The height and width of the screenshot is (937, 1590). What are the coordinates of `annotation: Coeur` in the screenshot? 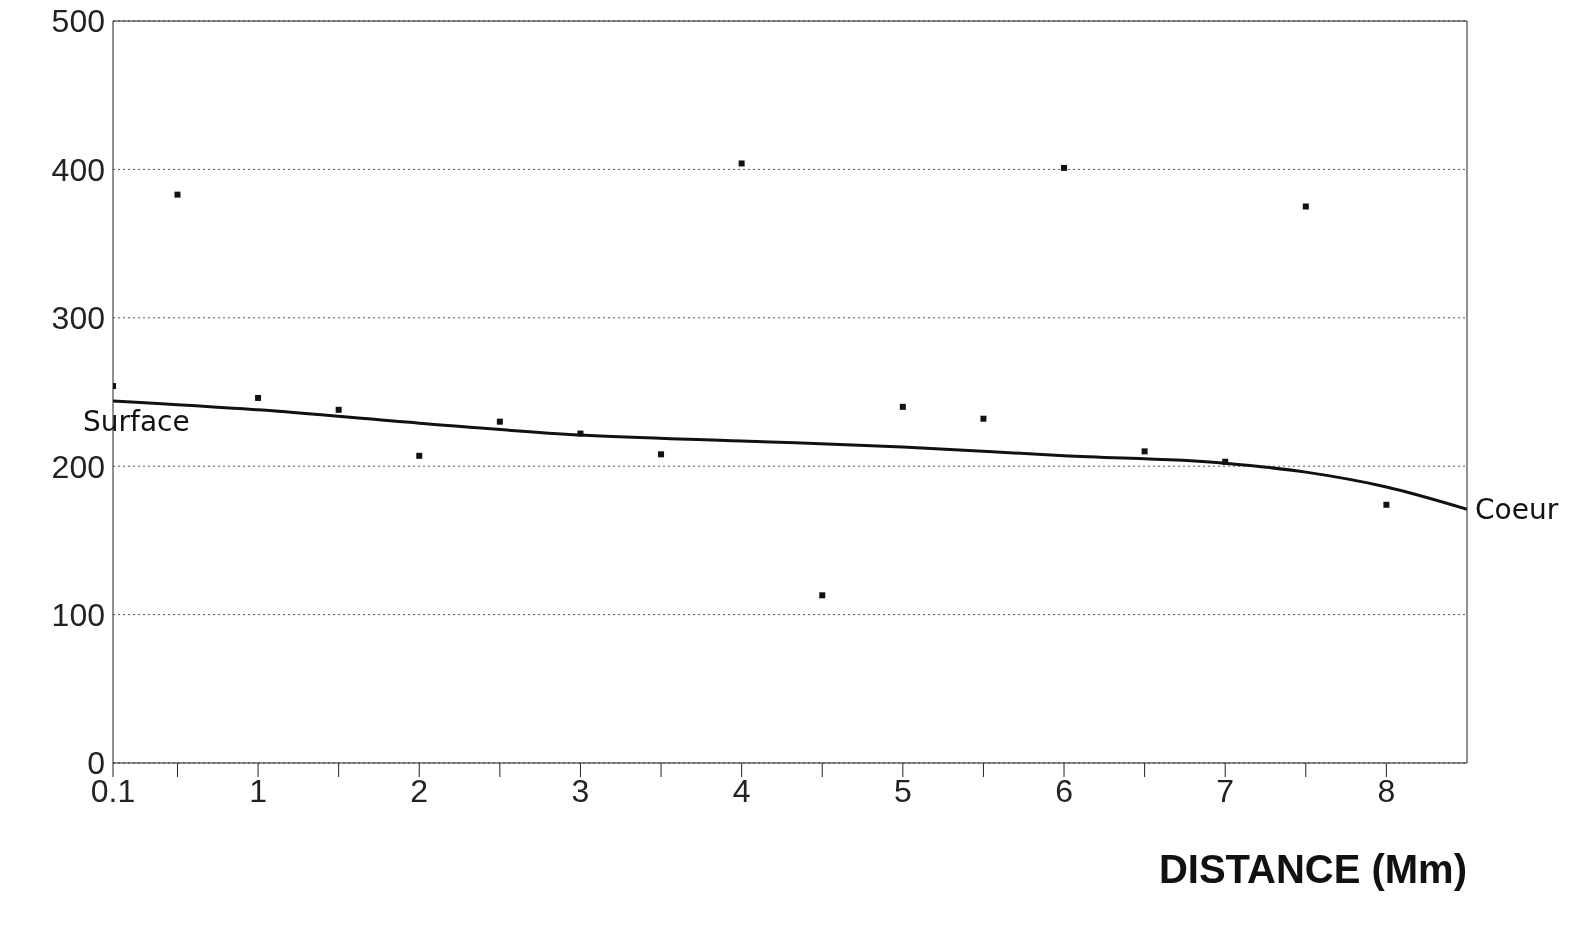 It's located at (1517, 510).